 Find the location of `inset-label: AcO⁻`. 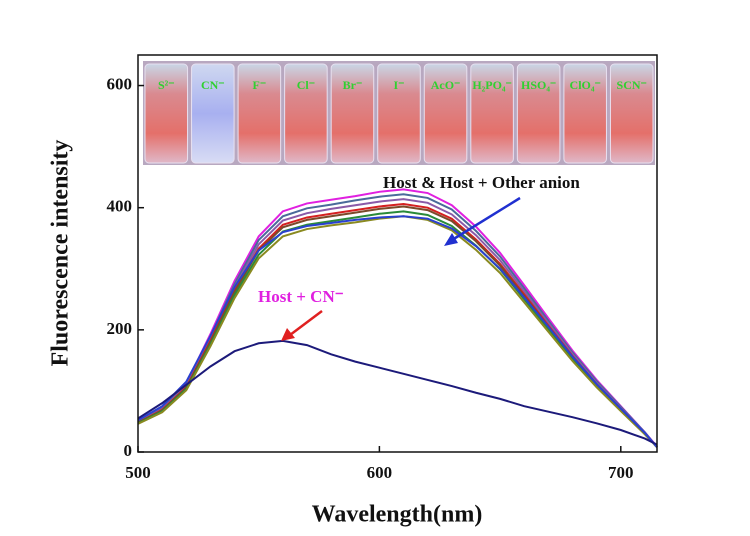

inset-label: AcO⁻ is located at coordinates (446, 85).